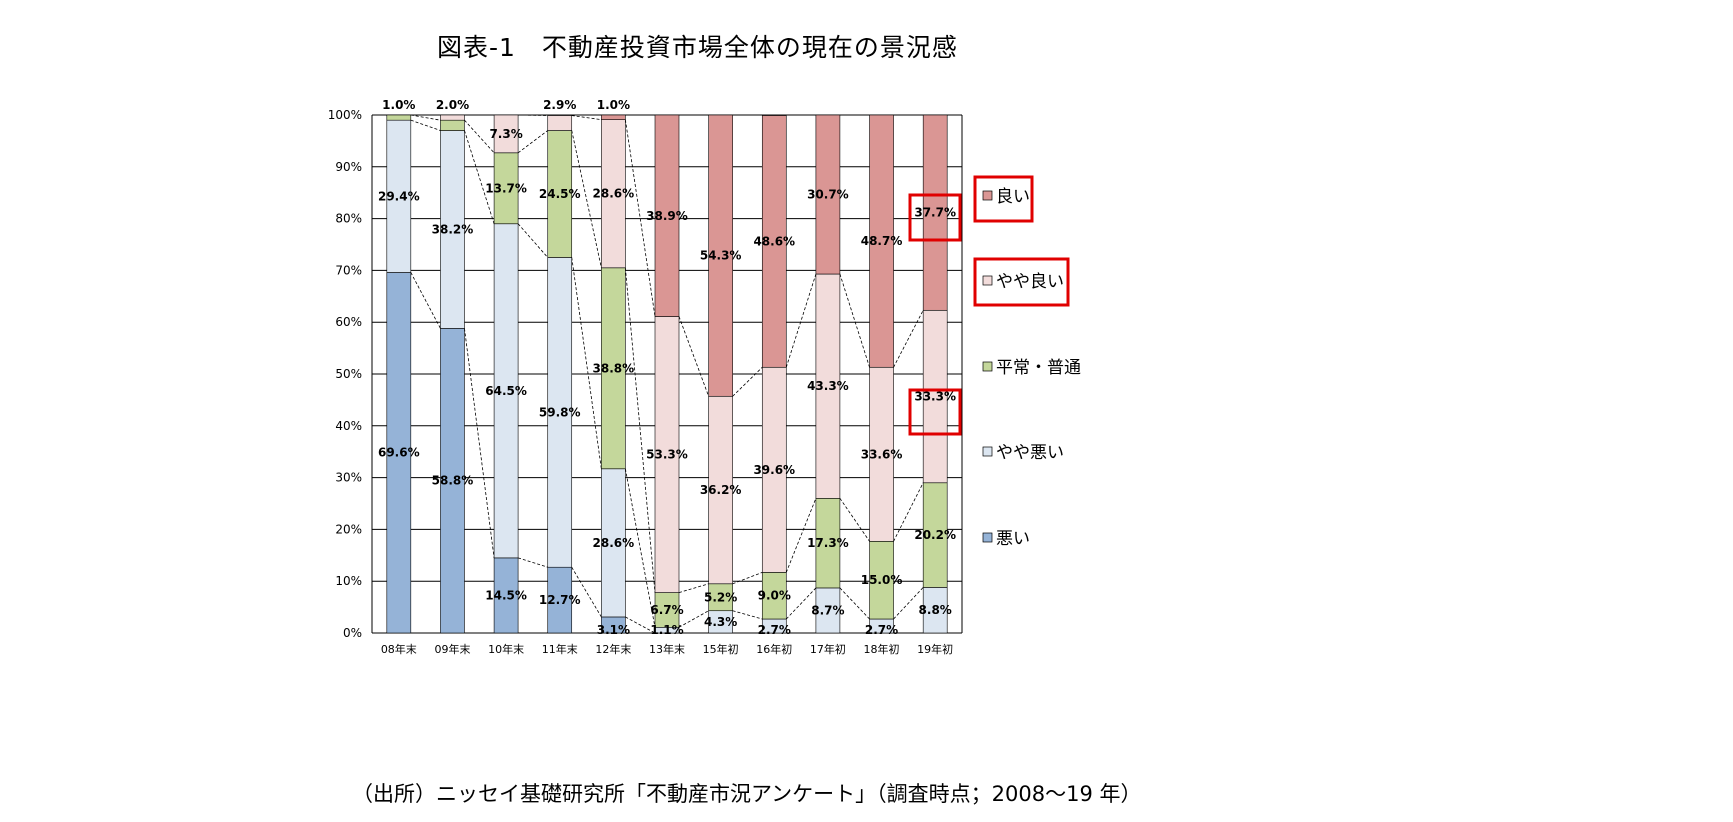 The image size is (1733, 822). Describe the element at coordinates (667, 216) in the screenshot. I see `data-label: 38.9%` at that location.